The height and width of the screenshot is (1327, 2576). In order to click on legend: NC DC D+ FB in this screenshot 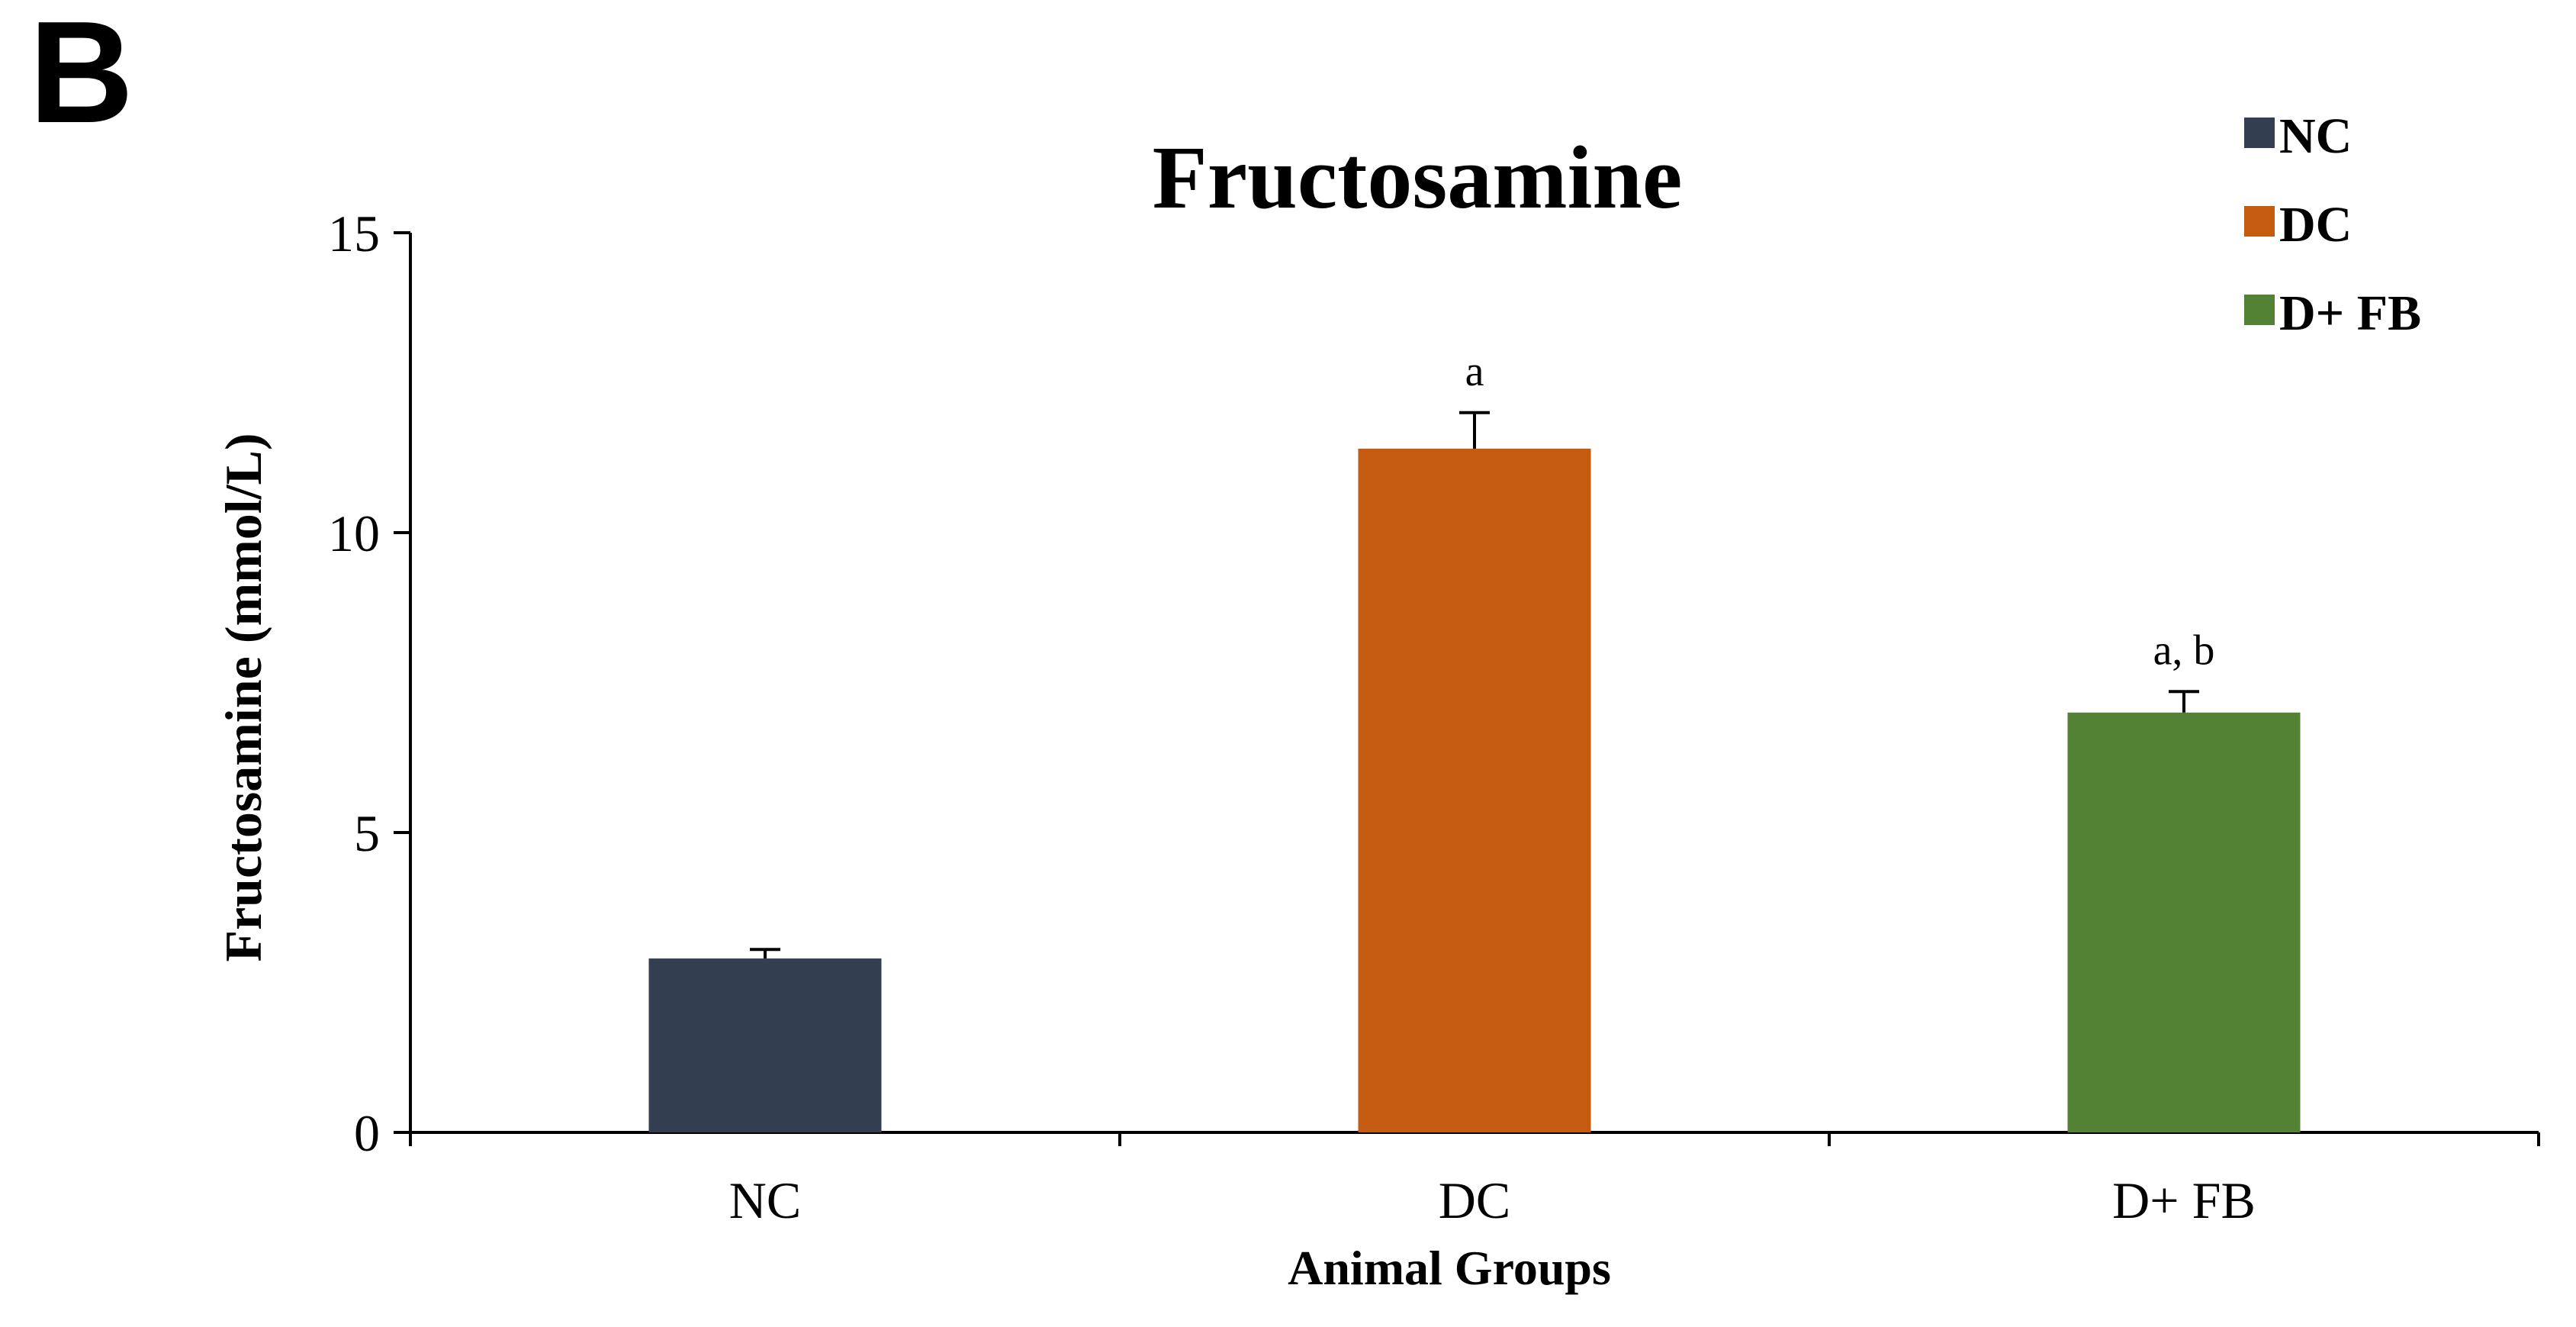, I will do `click(2332, 224)`.